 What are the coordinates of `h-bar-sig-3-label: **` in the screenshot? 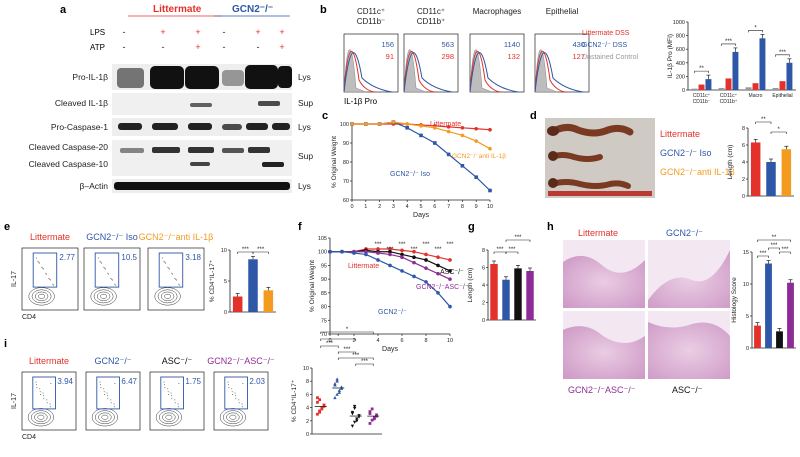 It's located at (774, 238).